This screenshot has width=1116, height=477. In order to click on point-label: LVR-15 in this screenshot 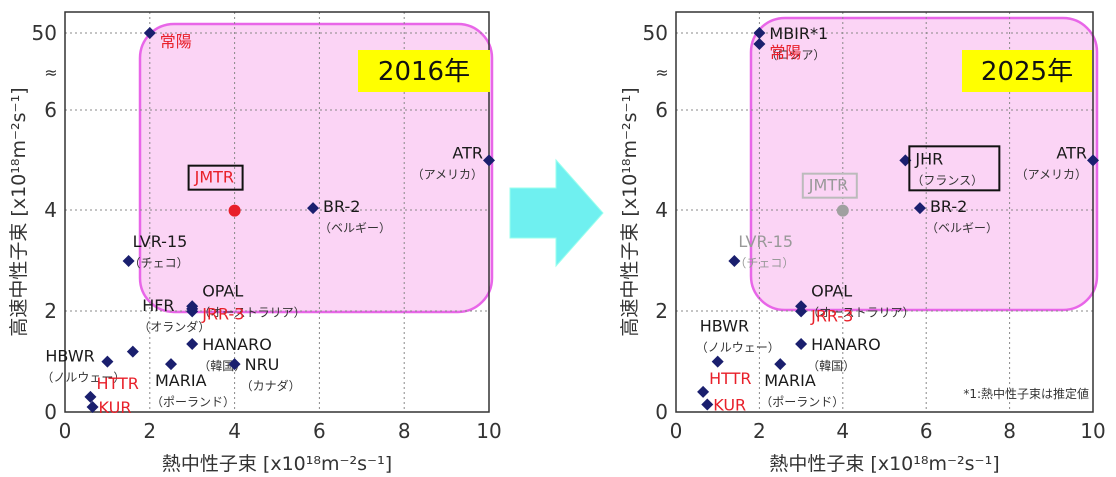, I will do `click(160, 241)`.